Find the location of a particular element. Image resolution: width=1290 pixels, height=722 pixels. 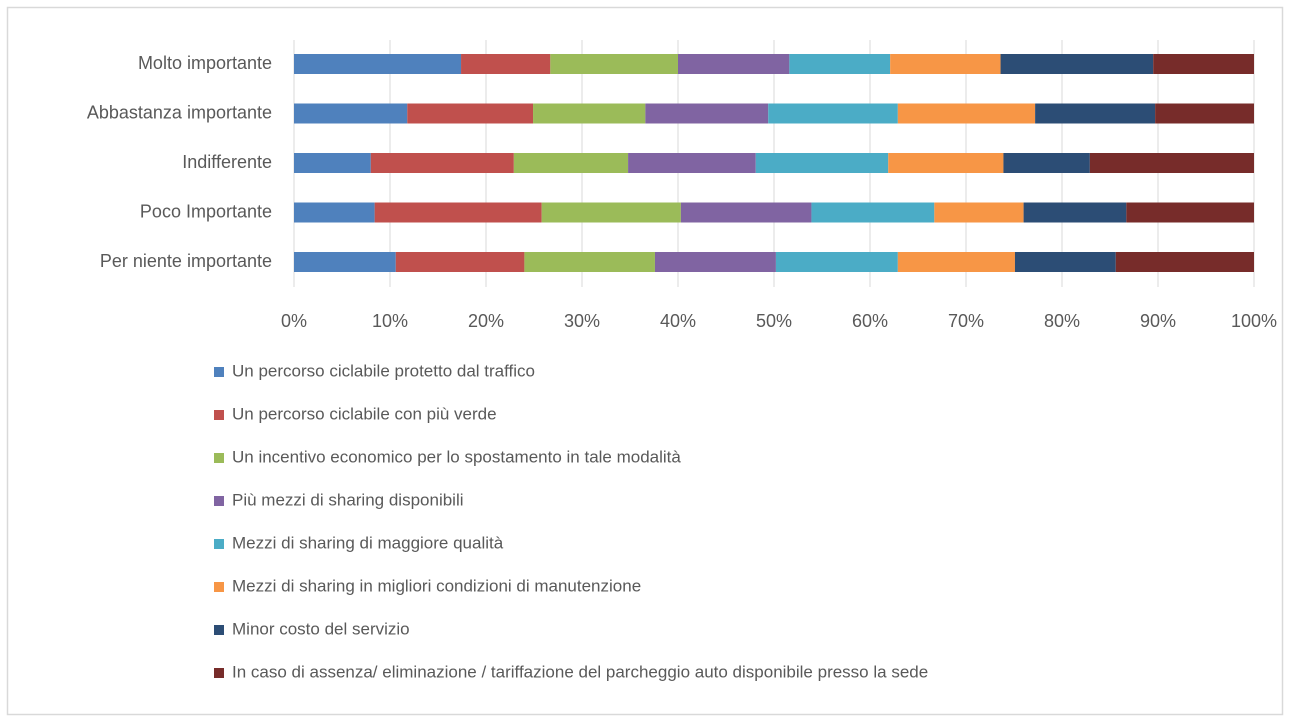

x-tick-label: 0% is located at coordinates (294, 321).